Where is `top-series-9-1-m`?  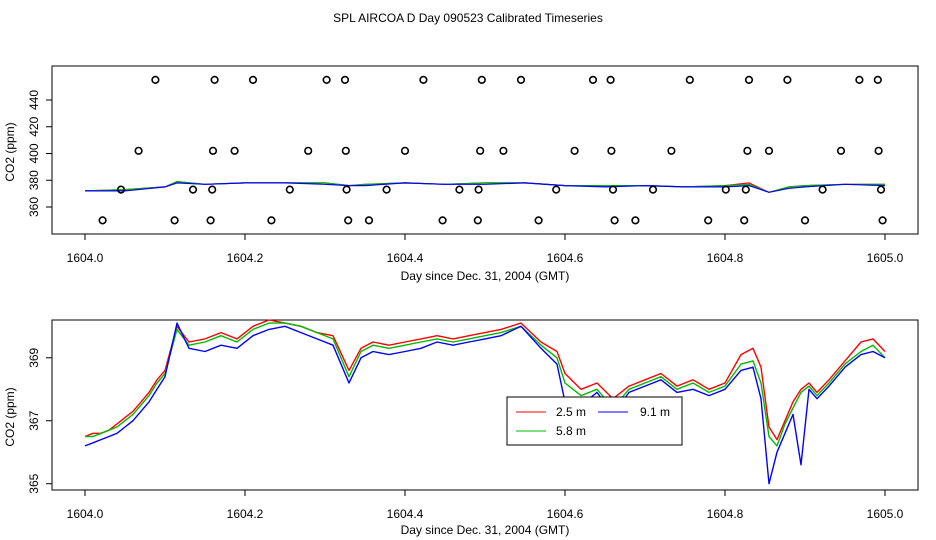 top-series-9-1-m is located at coordinates (485, 187).